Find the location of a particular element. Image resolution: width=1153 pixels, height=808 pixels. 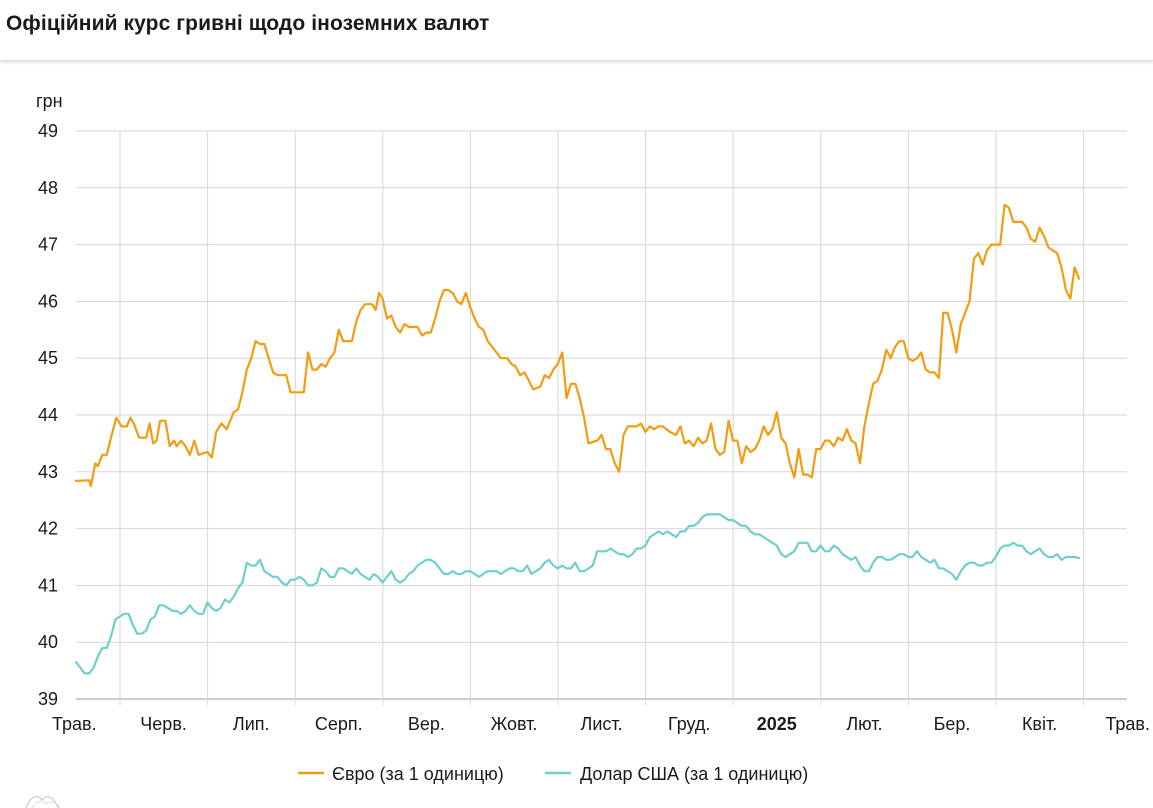

y-tick-label: 45 is located at coordinates (48, 358).